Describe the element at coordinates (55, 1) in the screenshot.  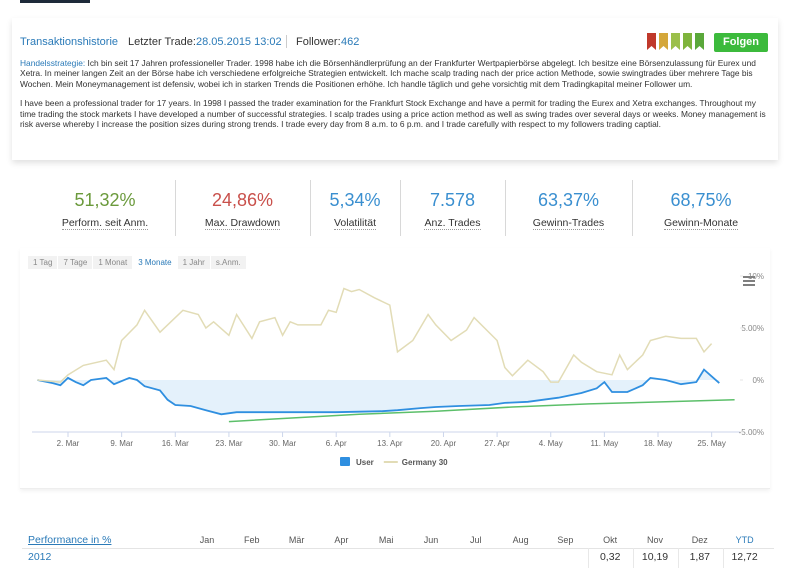
I see `logo-edge` at that location.